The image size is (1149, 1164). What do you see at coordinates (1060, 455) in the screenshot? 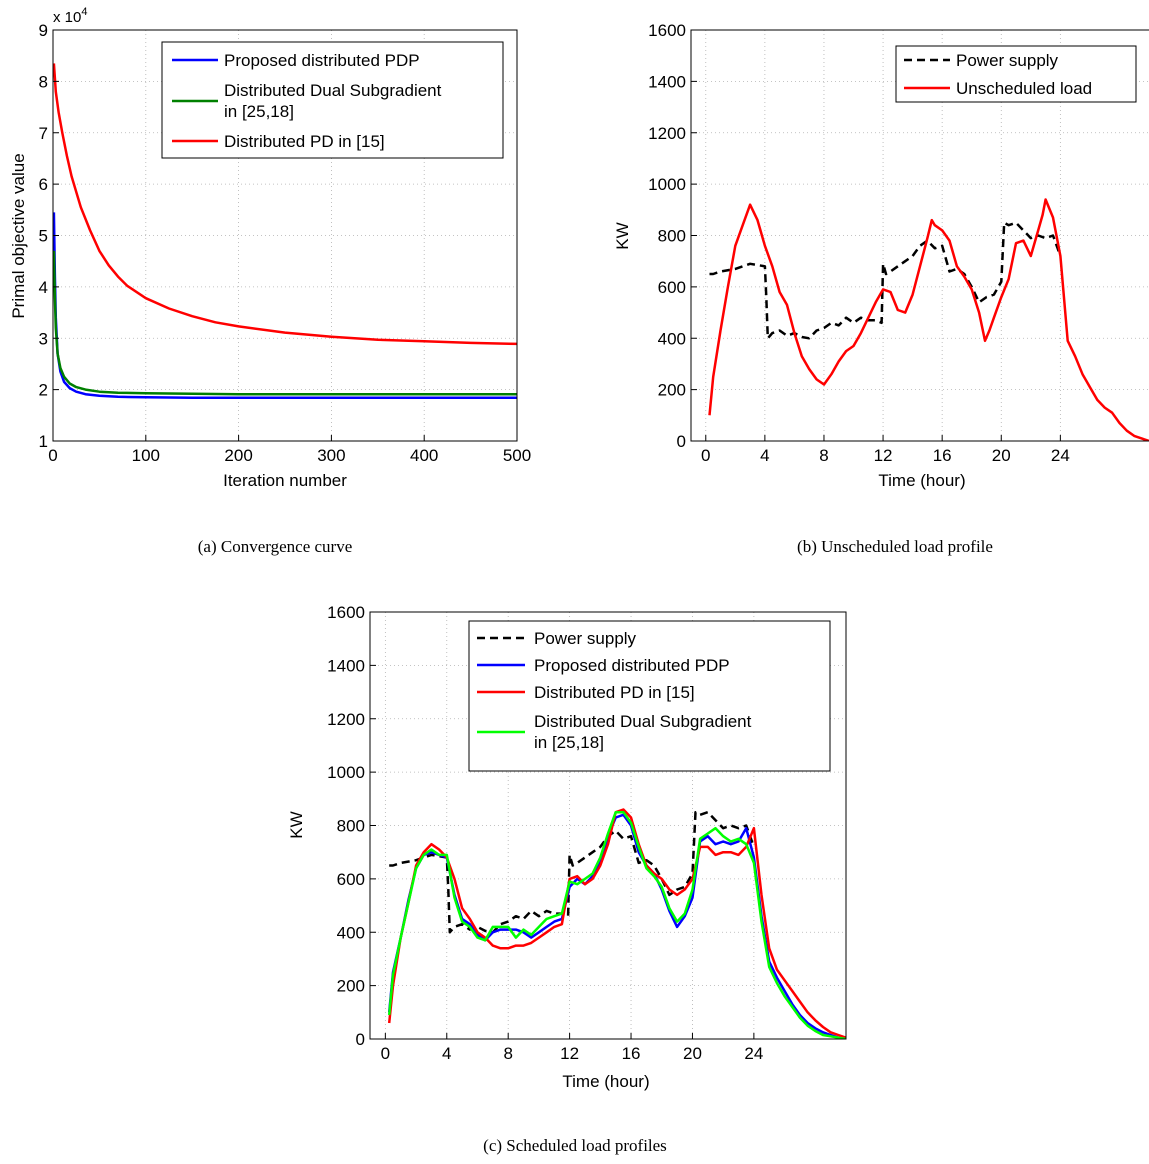
I see `chart-b-xtick-label: 24` at bounding box center [1060, 455].